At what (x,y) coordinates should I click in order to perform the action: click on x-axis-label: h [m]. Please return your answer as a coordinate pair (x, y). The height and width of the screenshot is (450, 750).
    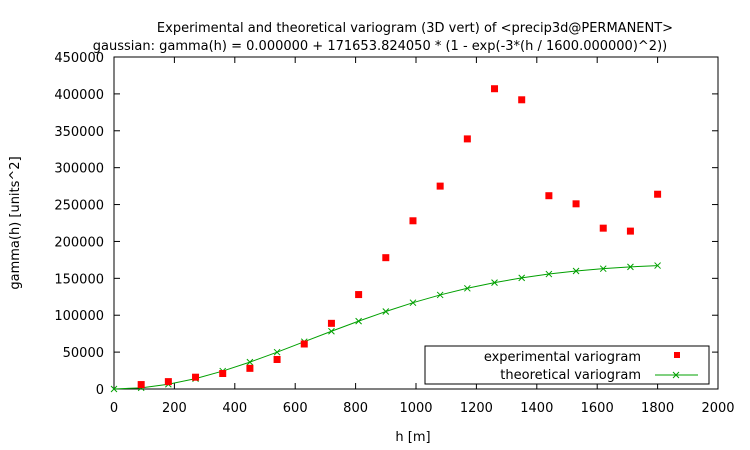
    Looking at the image, I should click on (412, 437).